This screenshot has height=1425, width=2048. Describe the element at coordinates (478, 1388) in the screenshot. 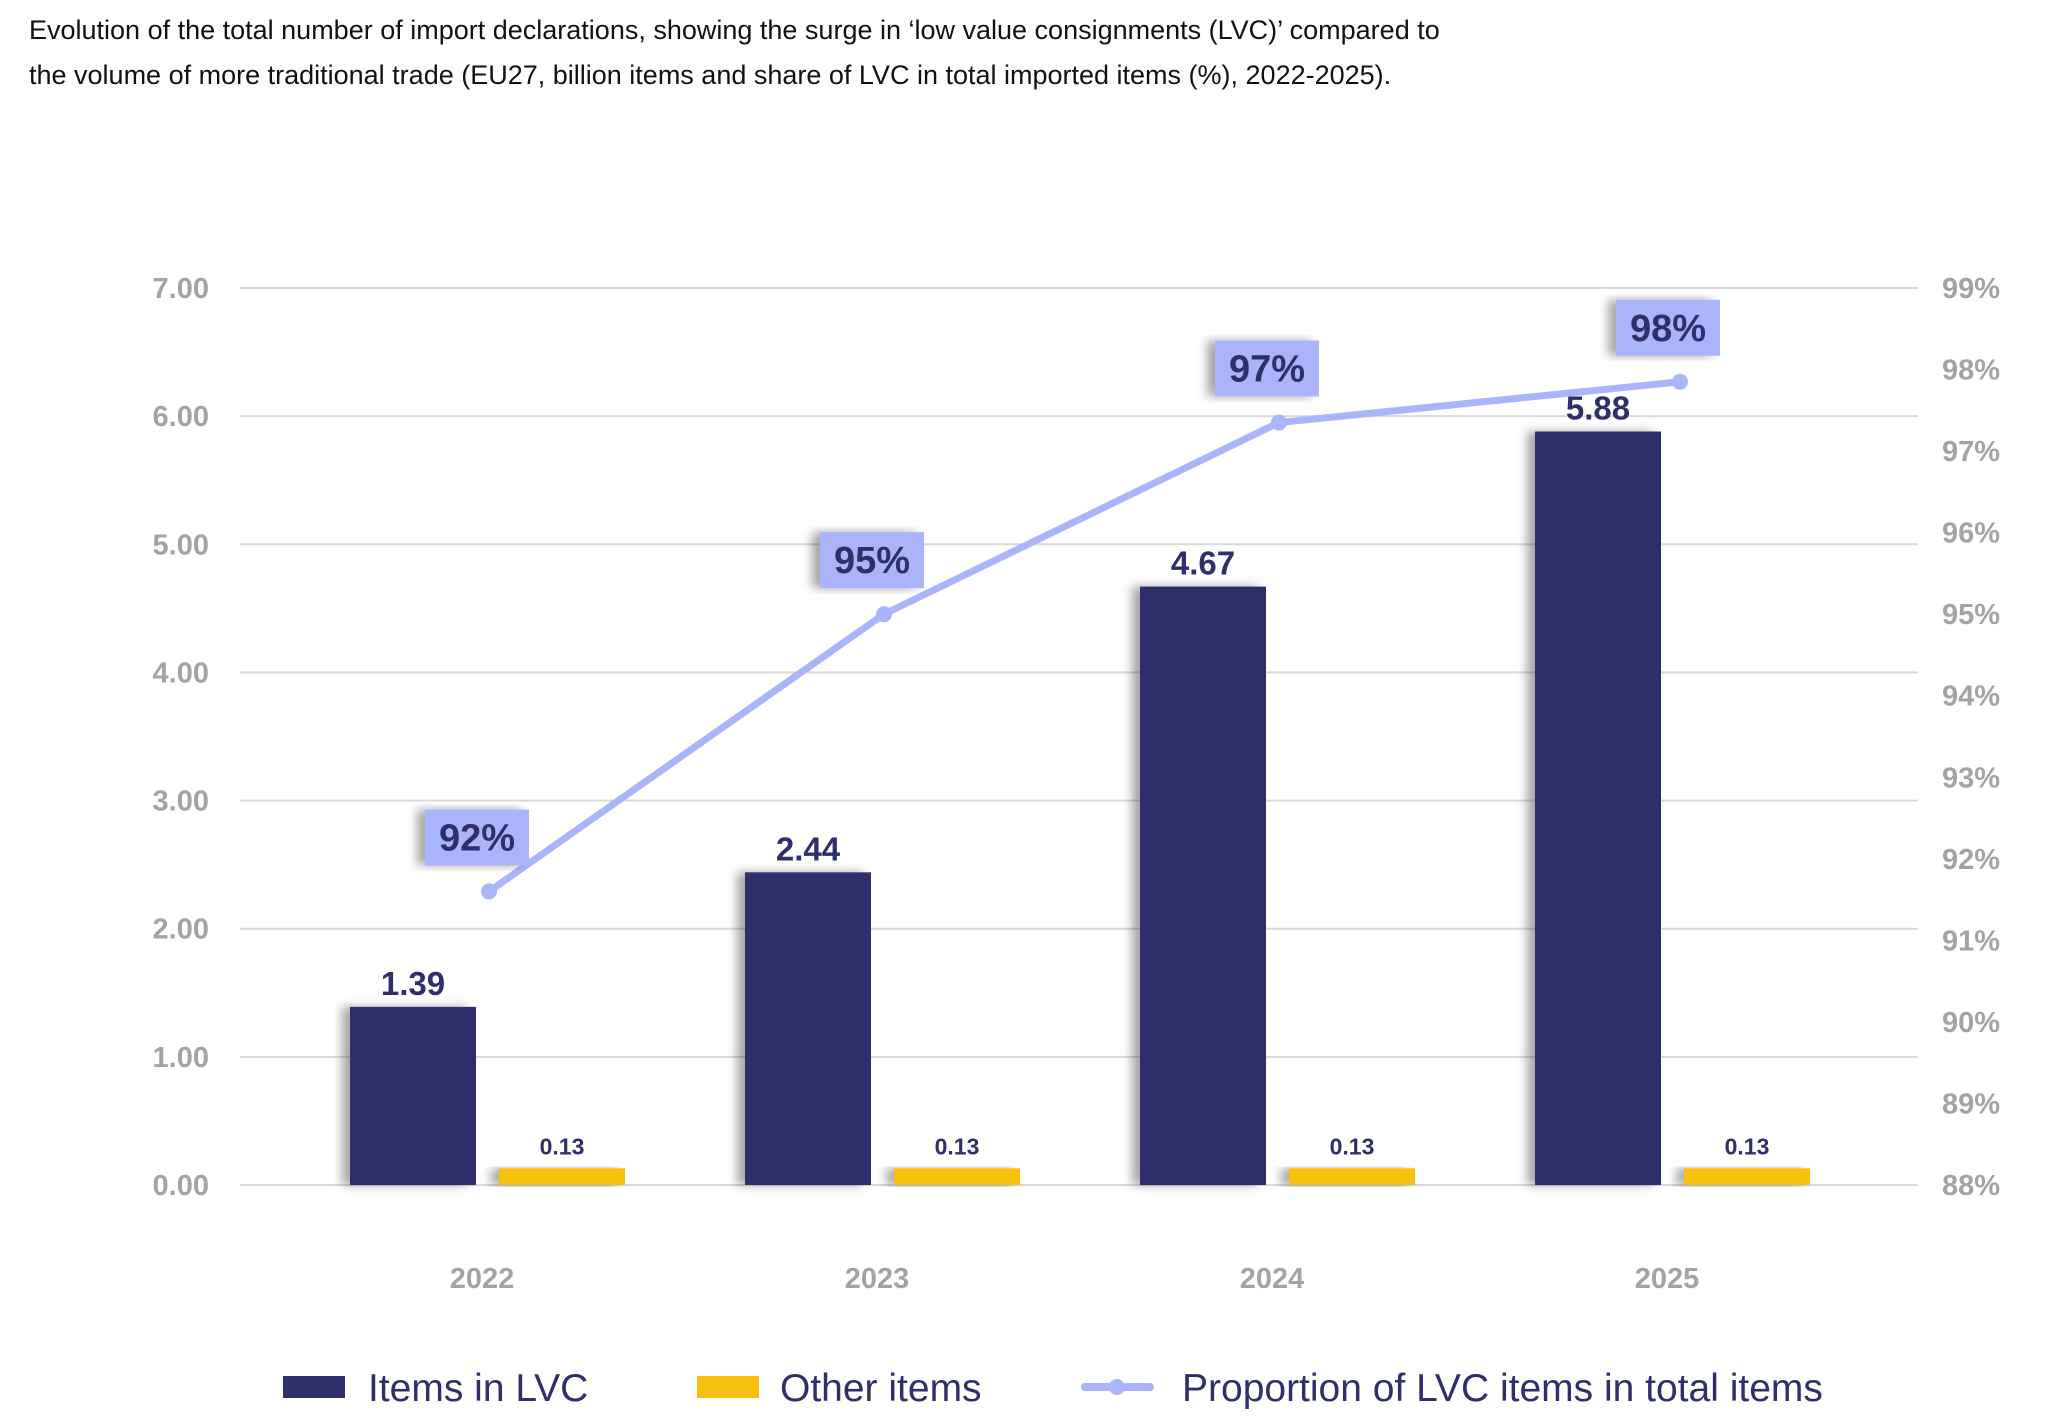

I see `legend-label-items-in-lvc: Items in LVC` at that location.